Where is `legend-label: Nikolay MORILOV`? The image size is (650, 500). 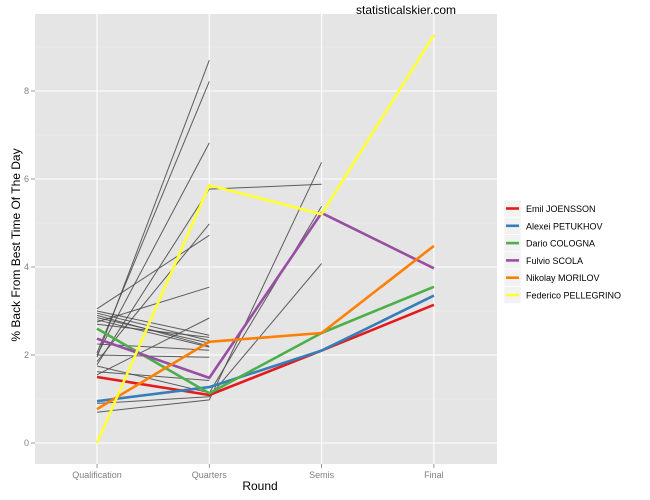 legend-label: Nikolay MORILOV is located at coordinates (563, 278).